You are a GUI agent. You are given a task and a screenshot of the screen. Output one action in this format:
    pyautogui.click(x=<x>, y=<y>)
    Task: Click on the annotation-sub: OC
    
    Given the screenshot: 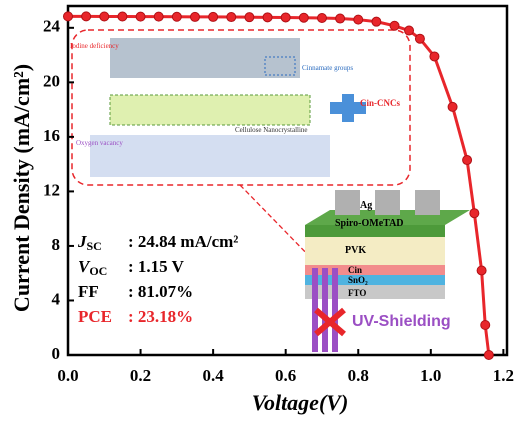 What is the action you would take?
    pyautogui.click(x=98, y=271)
    